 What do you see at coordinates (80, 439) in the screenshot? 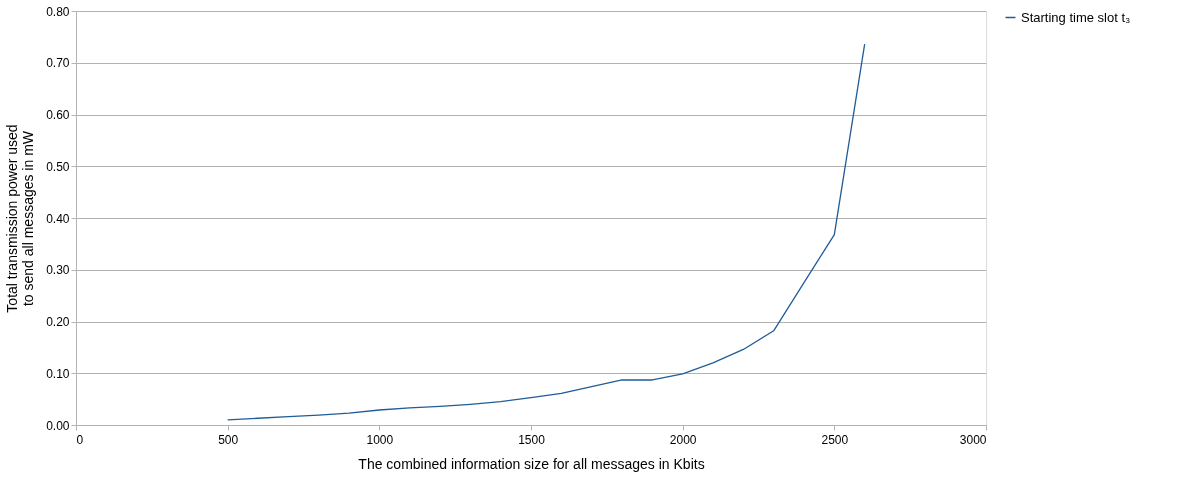
I see `x-tick-label: 0` at bounding box center [80, 439].